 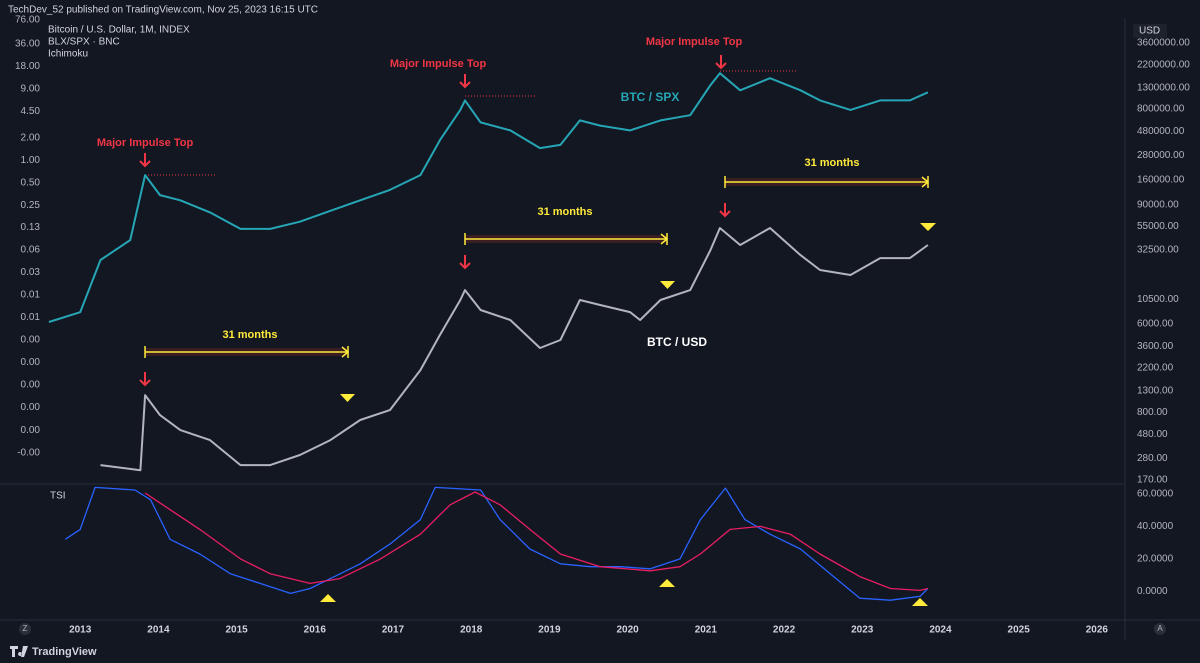 I want to click on y-tick-label: -0.00, so click(x=28, y=453).